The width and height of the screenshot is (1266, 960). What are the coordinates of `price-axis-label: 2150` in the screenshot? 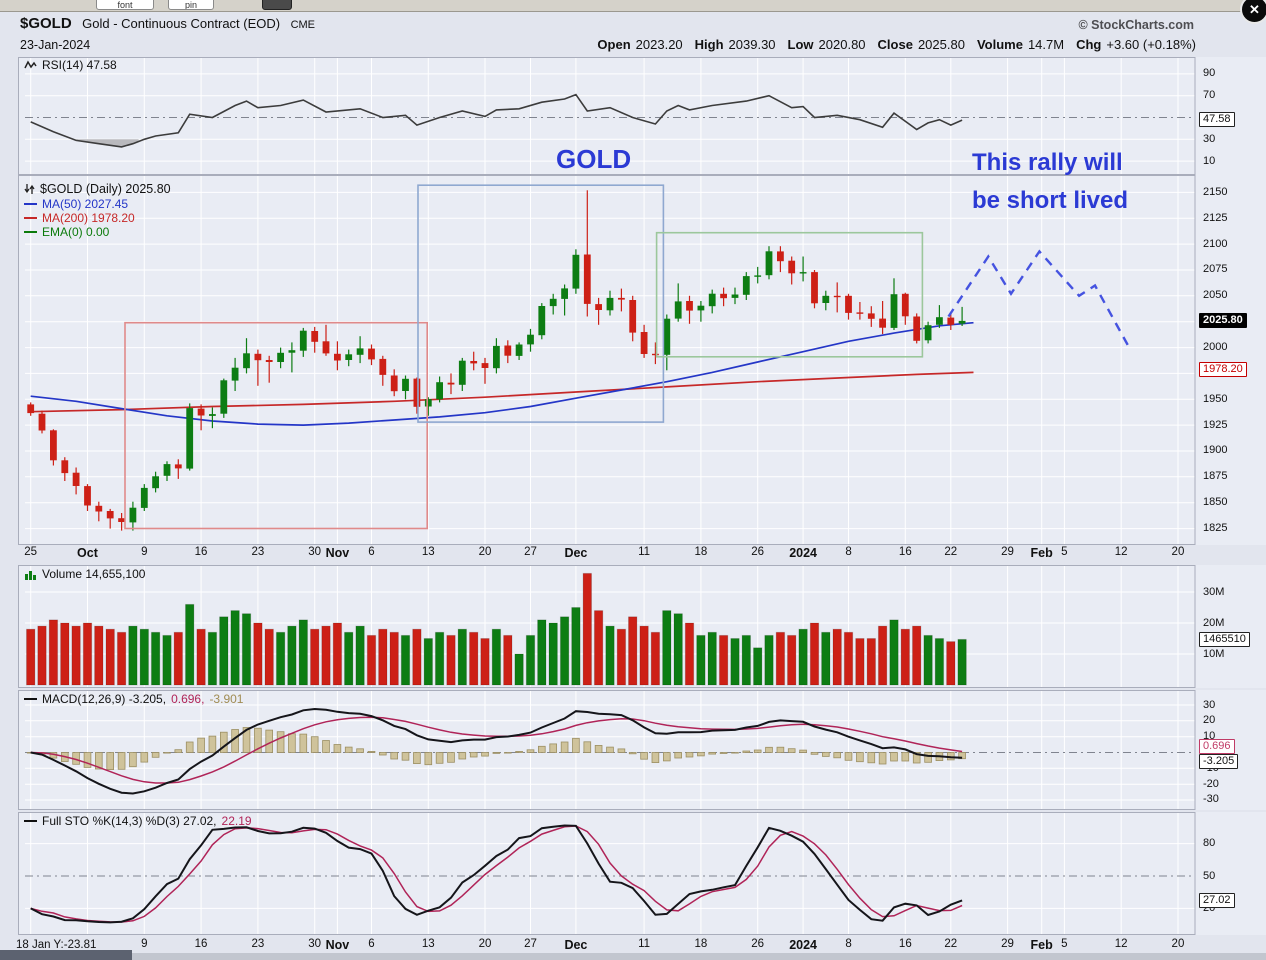 It's located at (1215, 191).